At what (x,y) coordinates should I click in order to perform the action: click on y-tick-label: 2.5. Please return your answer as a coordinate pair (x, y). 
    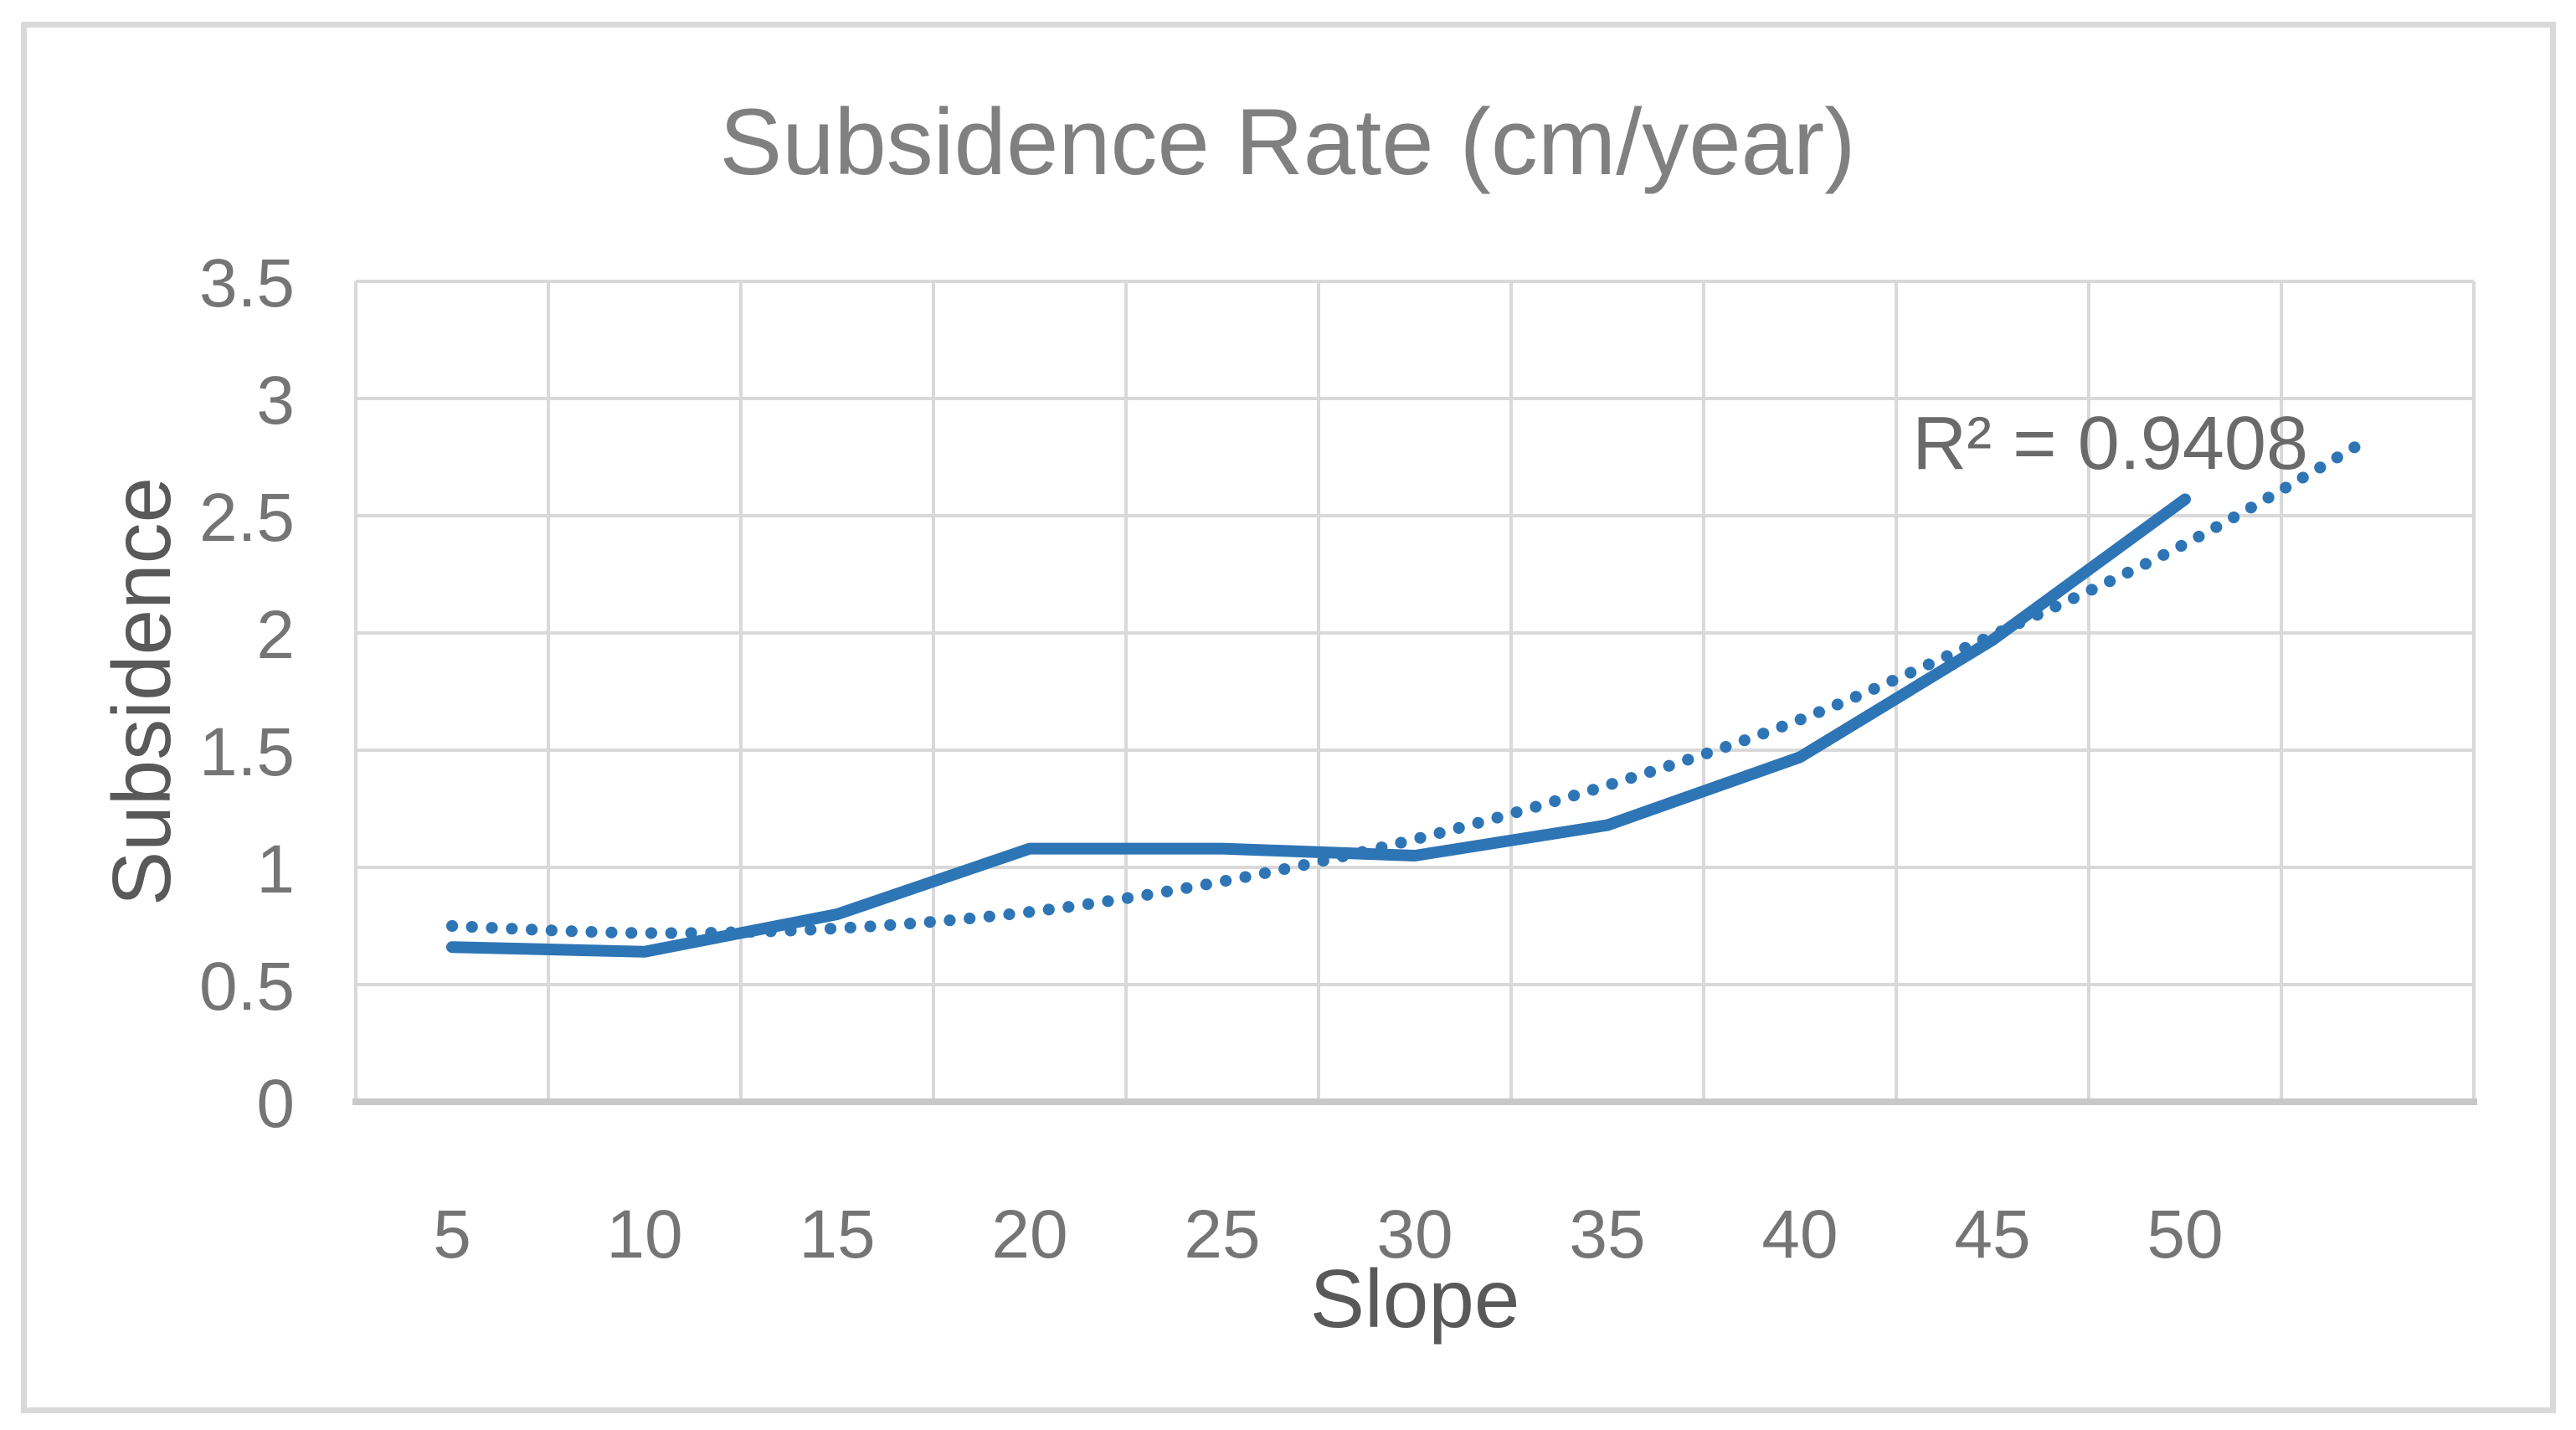
    Looking at the image, I should click on (247, 518).